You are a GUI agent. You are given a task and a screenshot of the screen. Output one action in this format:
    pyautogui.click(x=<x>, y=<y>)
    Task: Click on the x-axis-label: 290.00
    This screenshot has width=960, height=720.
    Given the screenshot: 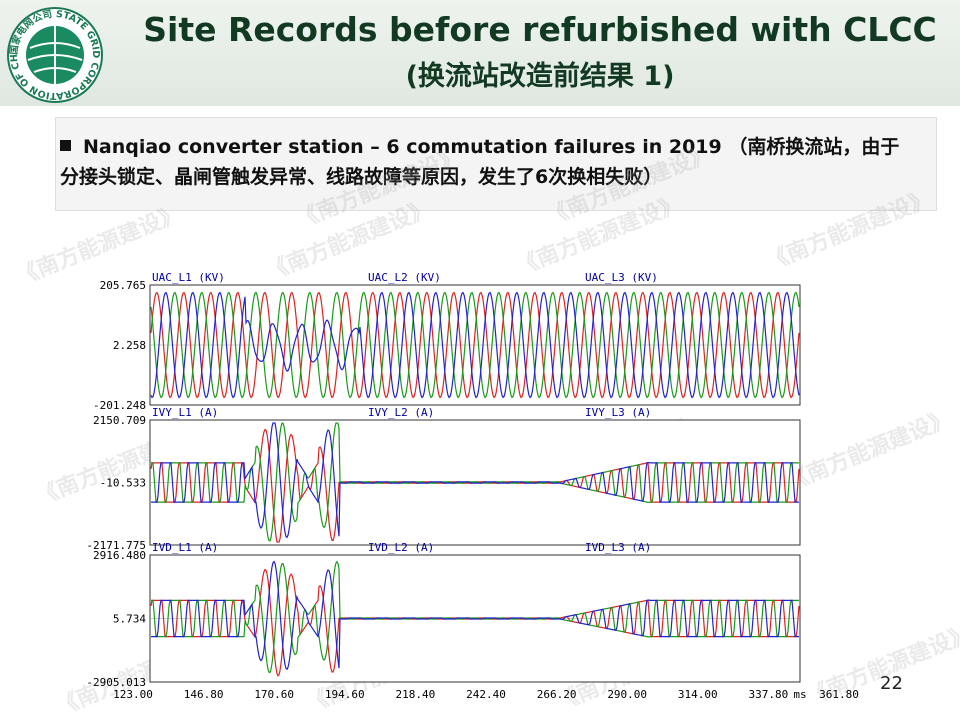 What is the action you would take?
    pyautogui.click(x=627, y=694)
    